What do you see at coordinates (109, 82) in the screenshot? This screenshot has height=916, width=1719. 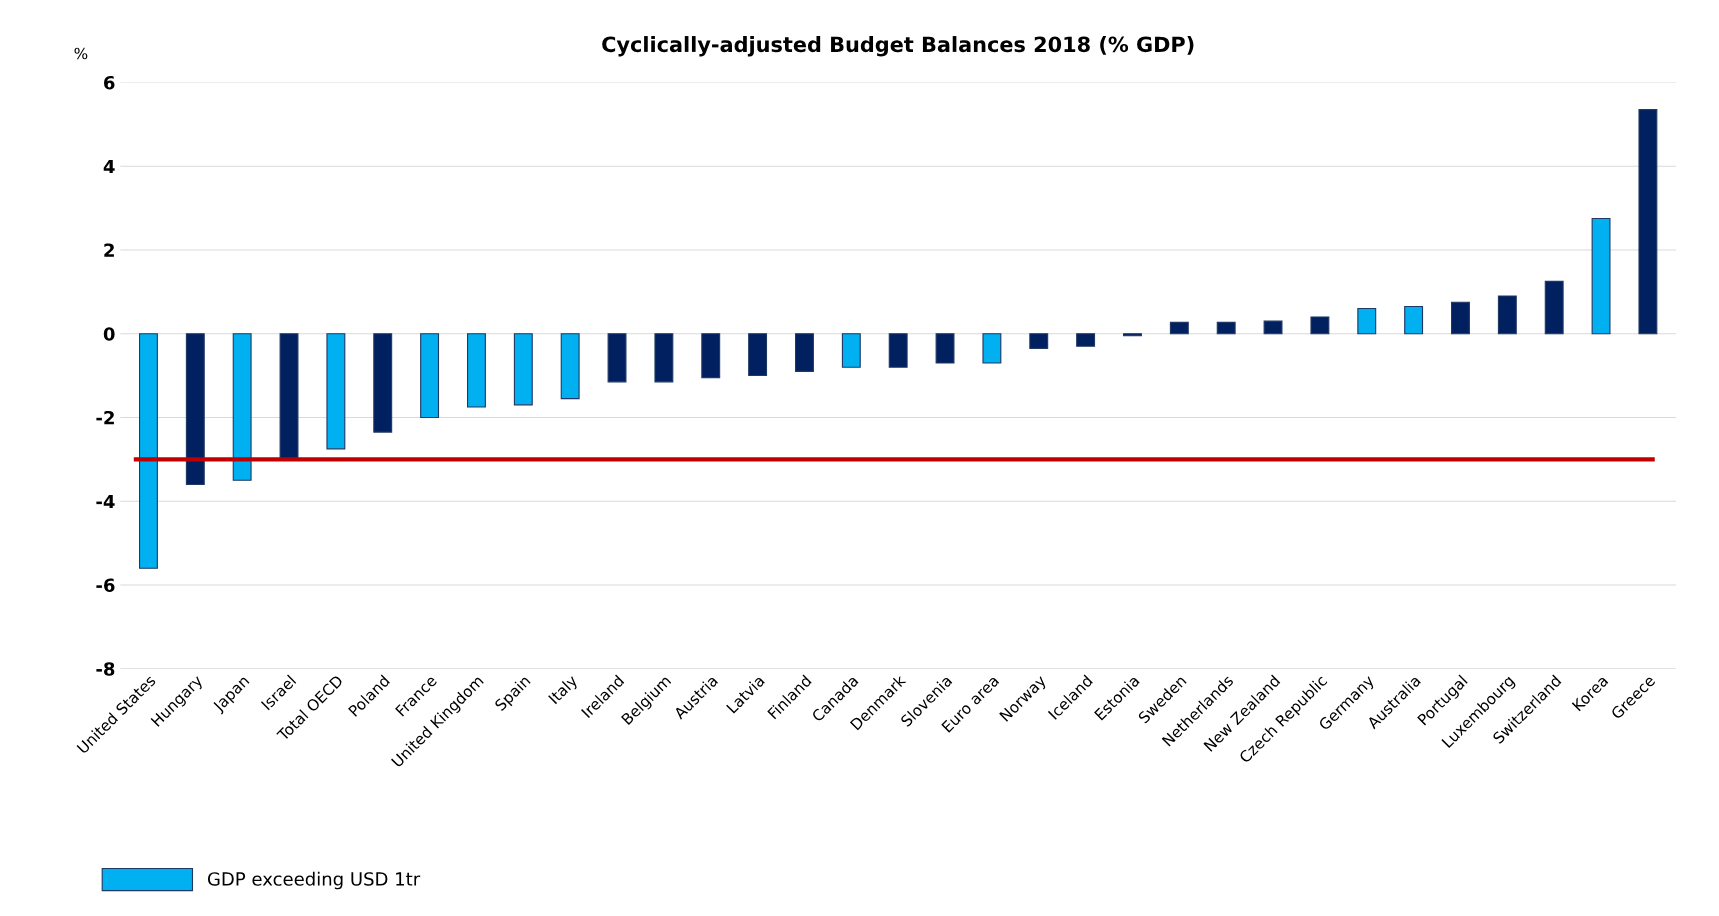 I see `y-tick-label: 6` at bounding box center [109, 82].